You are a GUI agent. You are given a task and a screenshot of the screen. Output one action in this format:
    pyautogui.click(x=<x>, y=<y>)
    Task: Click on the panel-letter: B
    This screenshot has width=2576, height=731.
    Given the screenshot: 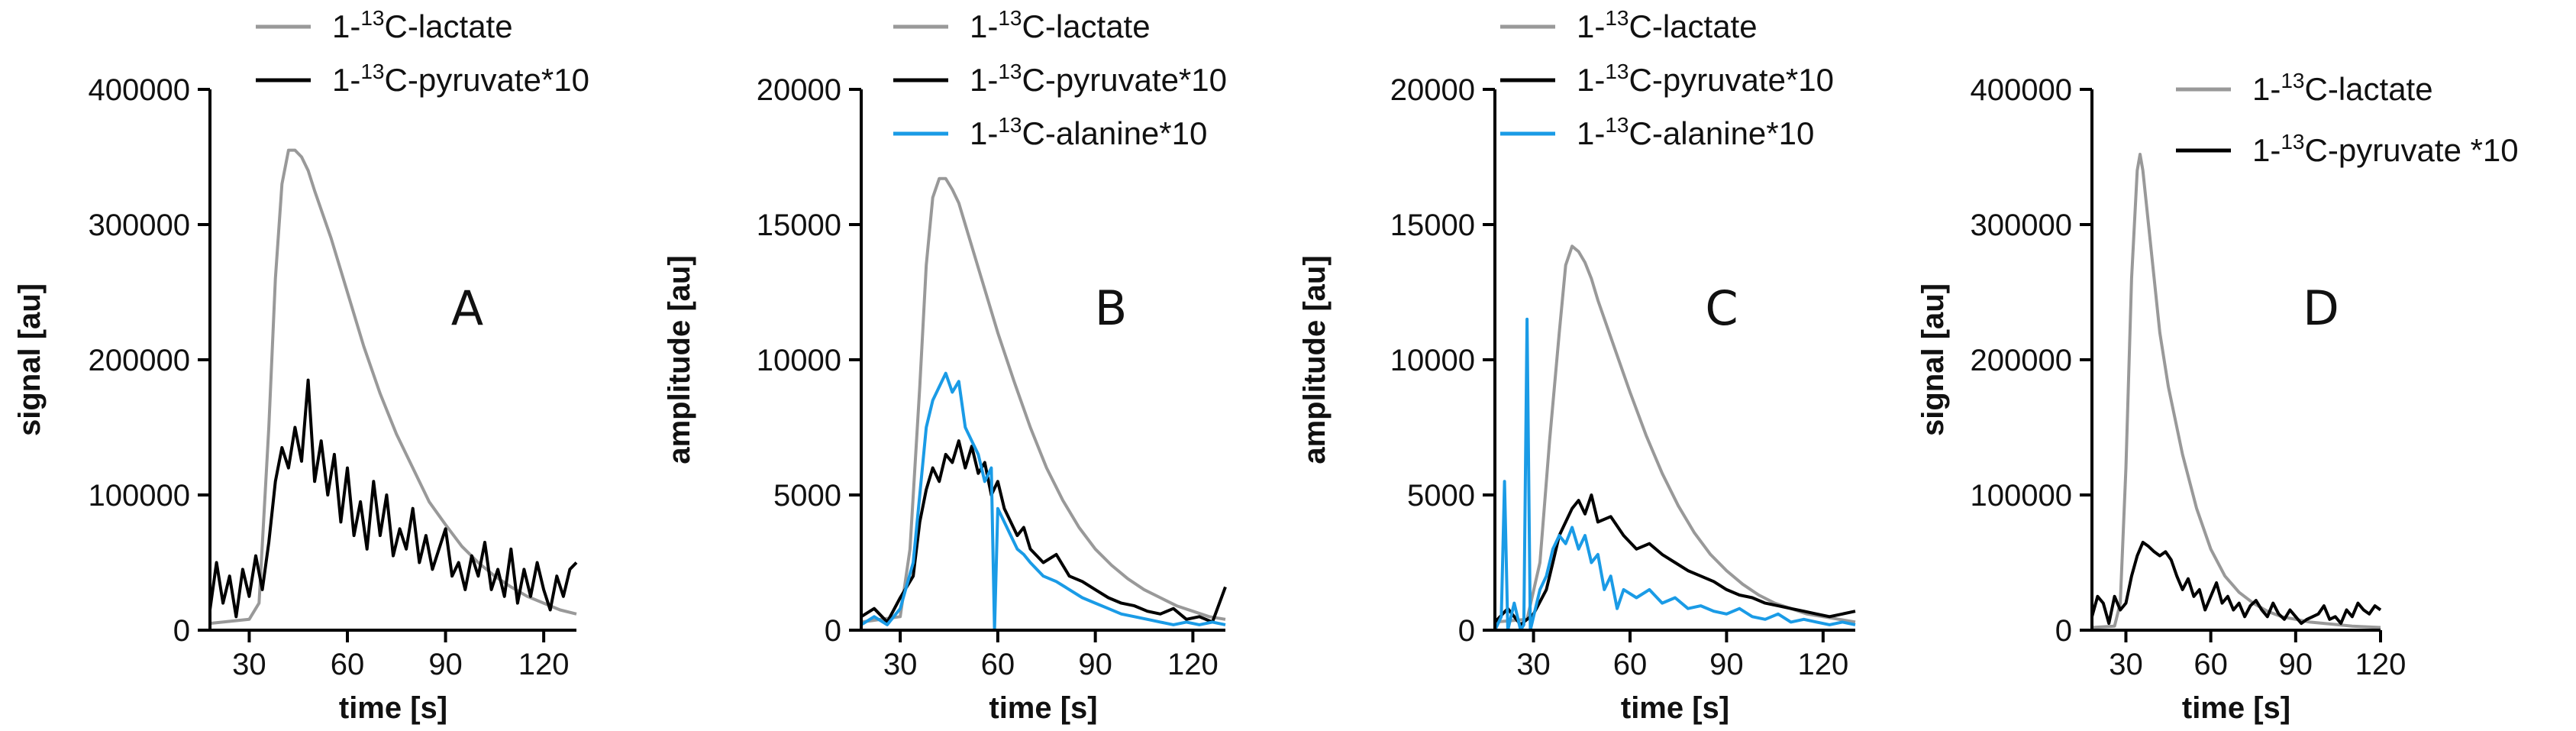 What is the action you would take?
    pyautogui.click(x=1111, y=308)
    